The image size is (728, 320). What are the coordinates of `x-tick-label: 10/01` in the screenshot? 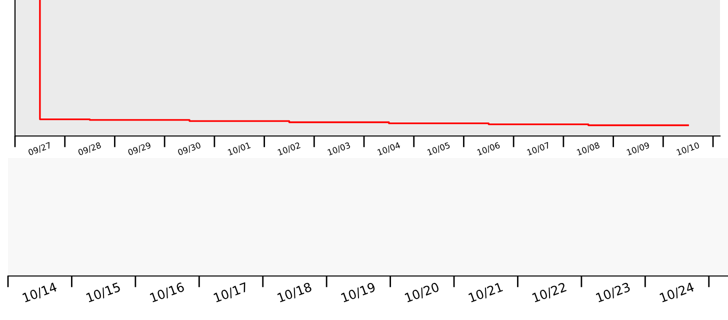 It's located at (239, 149).